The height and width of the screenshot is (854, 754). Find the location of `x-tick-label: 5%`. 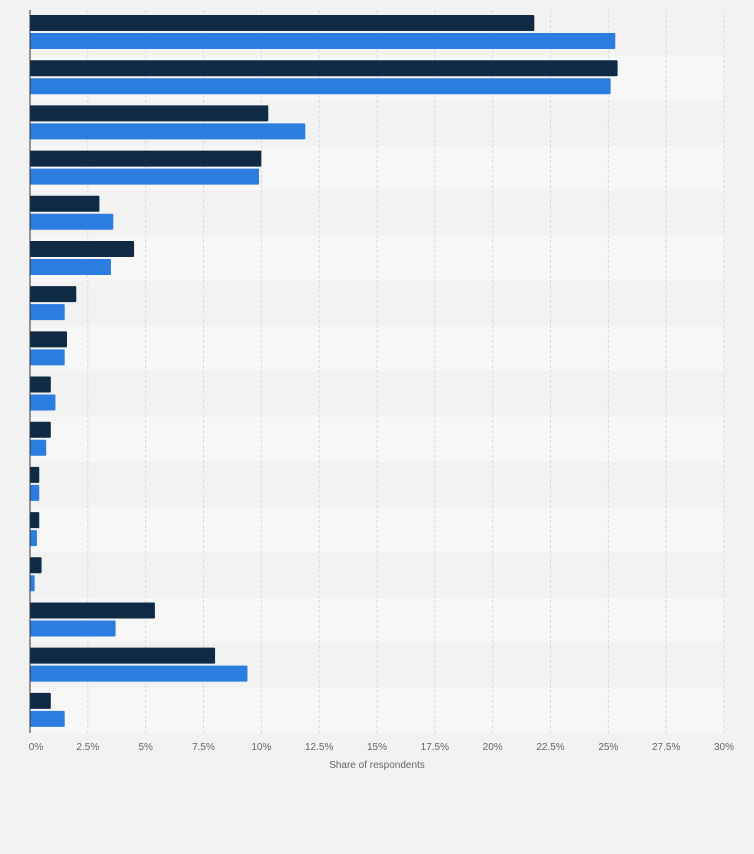

x-tick-label: 5% is located at coordinates (145, 747).